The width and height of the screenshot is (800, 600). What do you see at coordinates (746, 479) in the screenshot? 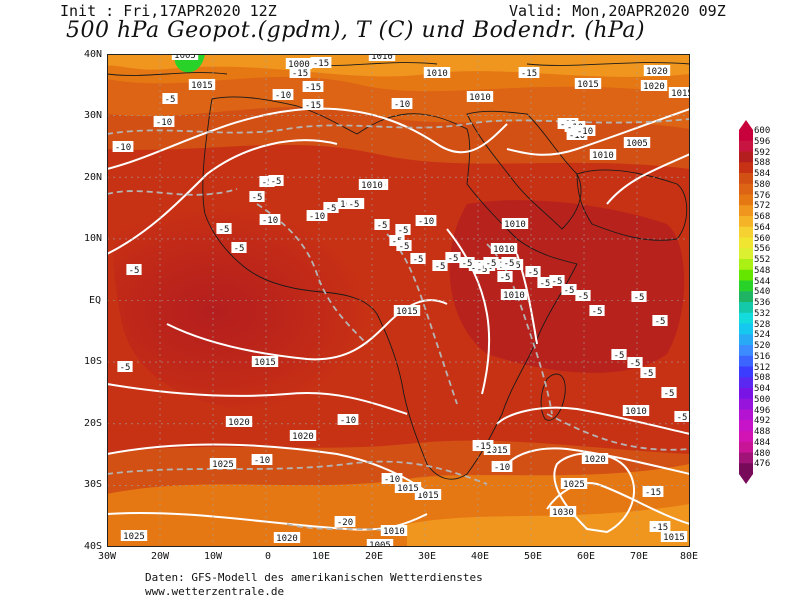
I see `colorbar-bottom-arrow` at bounding box center [746, 479].